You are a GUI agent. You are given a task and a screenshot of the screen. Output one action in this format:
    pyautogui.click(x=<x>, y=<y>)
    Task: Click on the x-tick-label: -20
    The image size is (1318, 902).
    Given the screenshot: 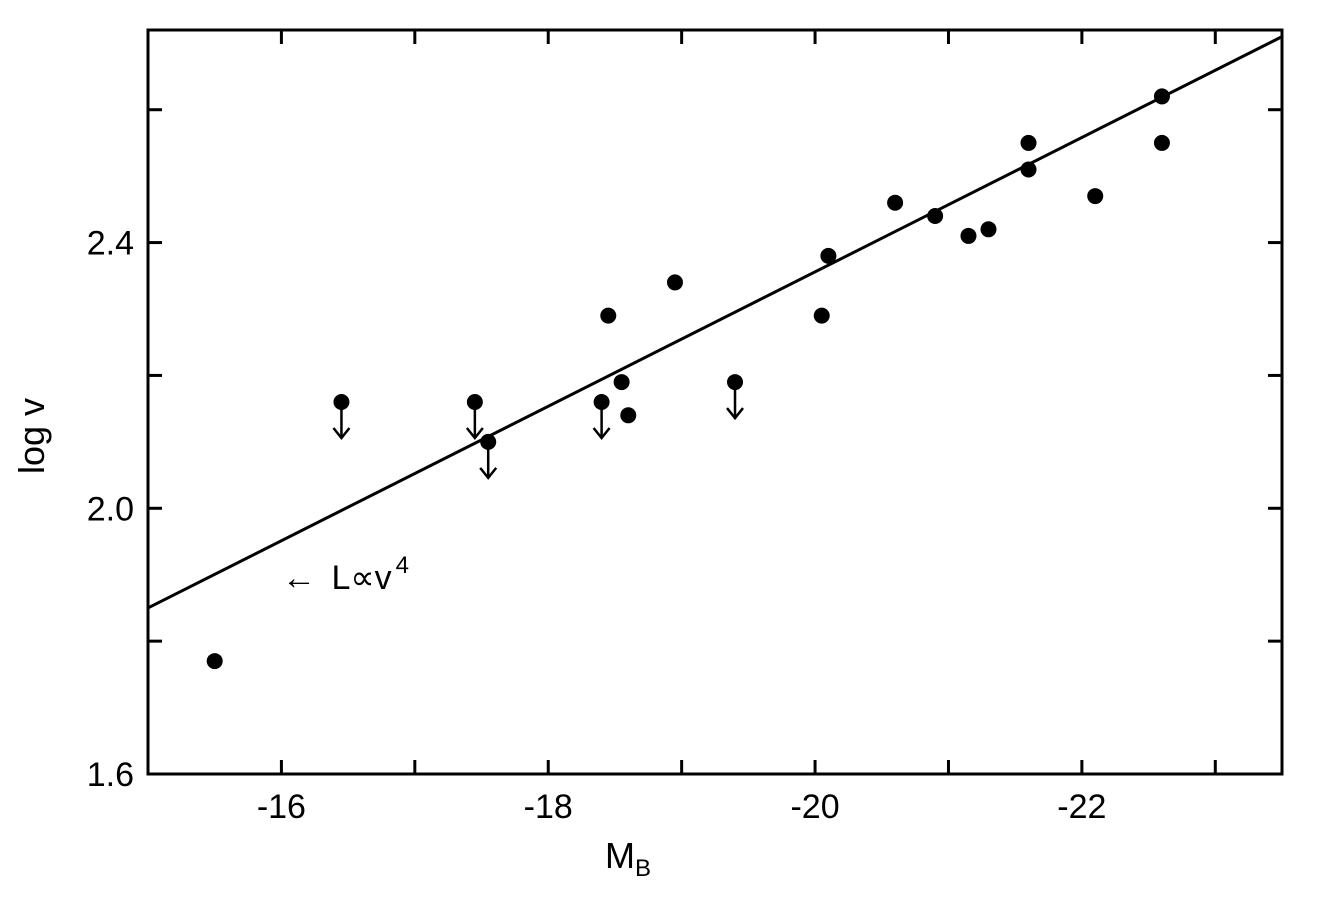 What is the action you would take?
    pyautogui.click(x=814, y=807)
    